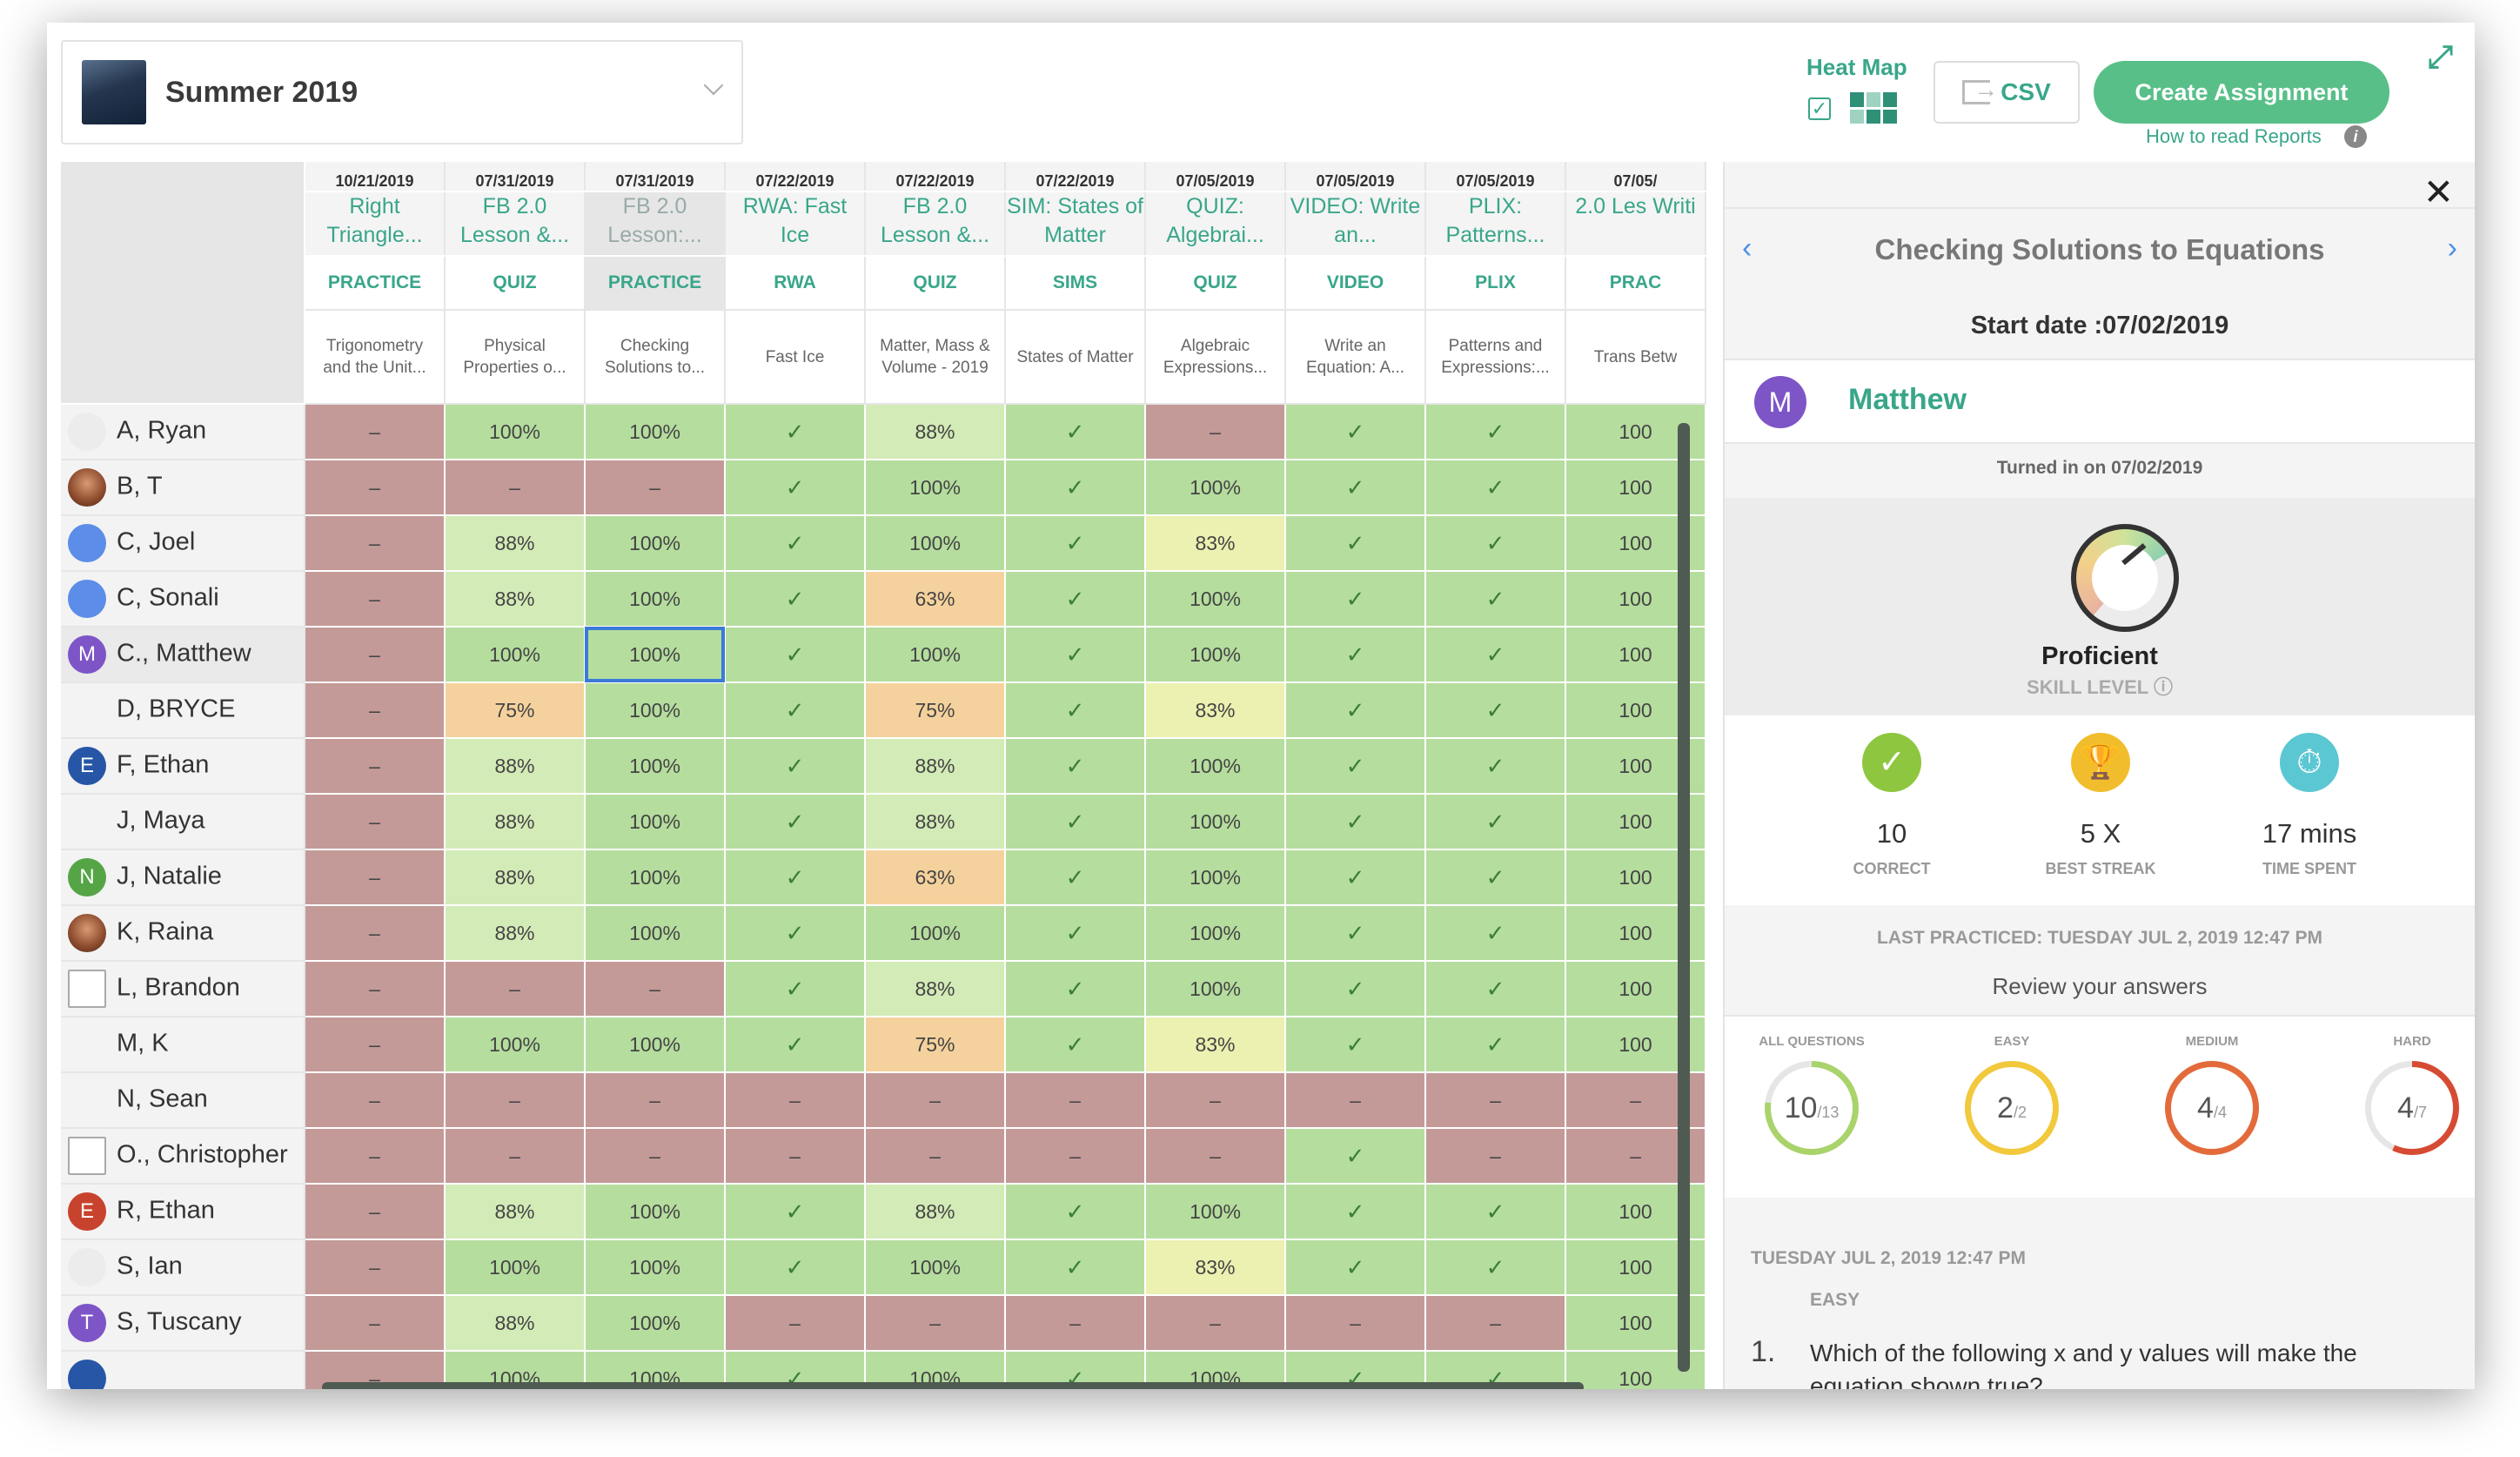  What do you see at coordinates (935, 878) in the screenshot?
I see `score-cell: 63%` at bounding box center [935, 878].